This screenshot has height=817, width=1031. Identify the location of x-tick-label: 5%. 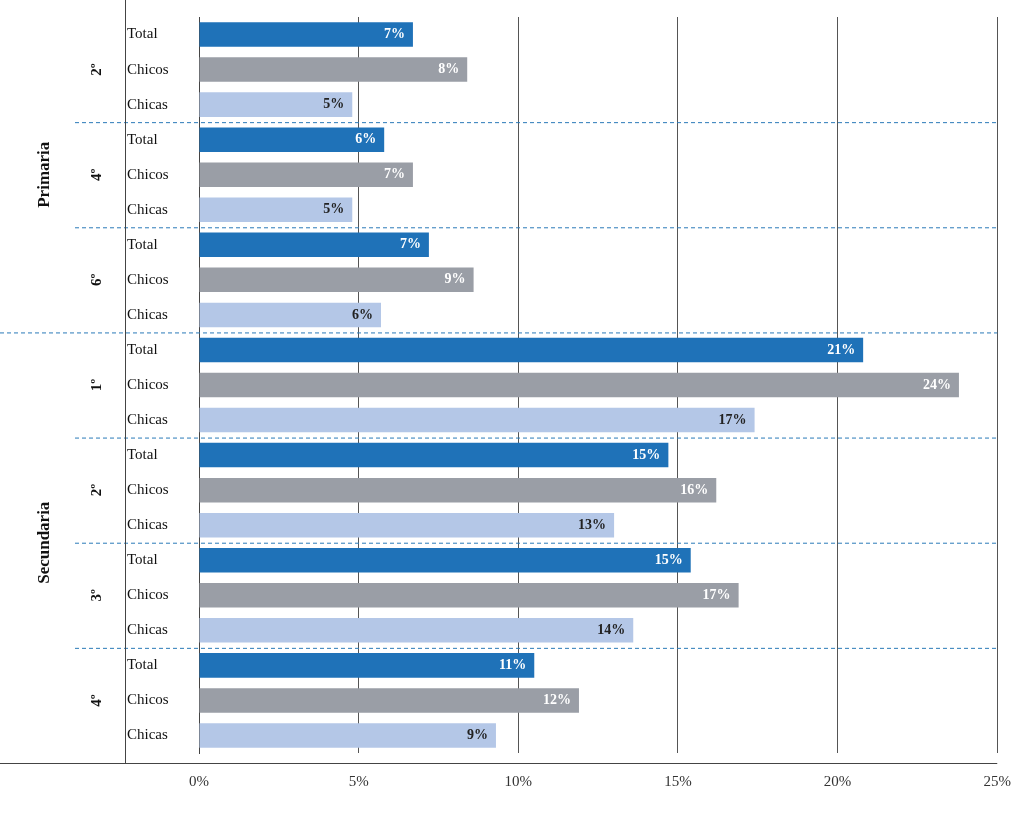
(358, 780).